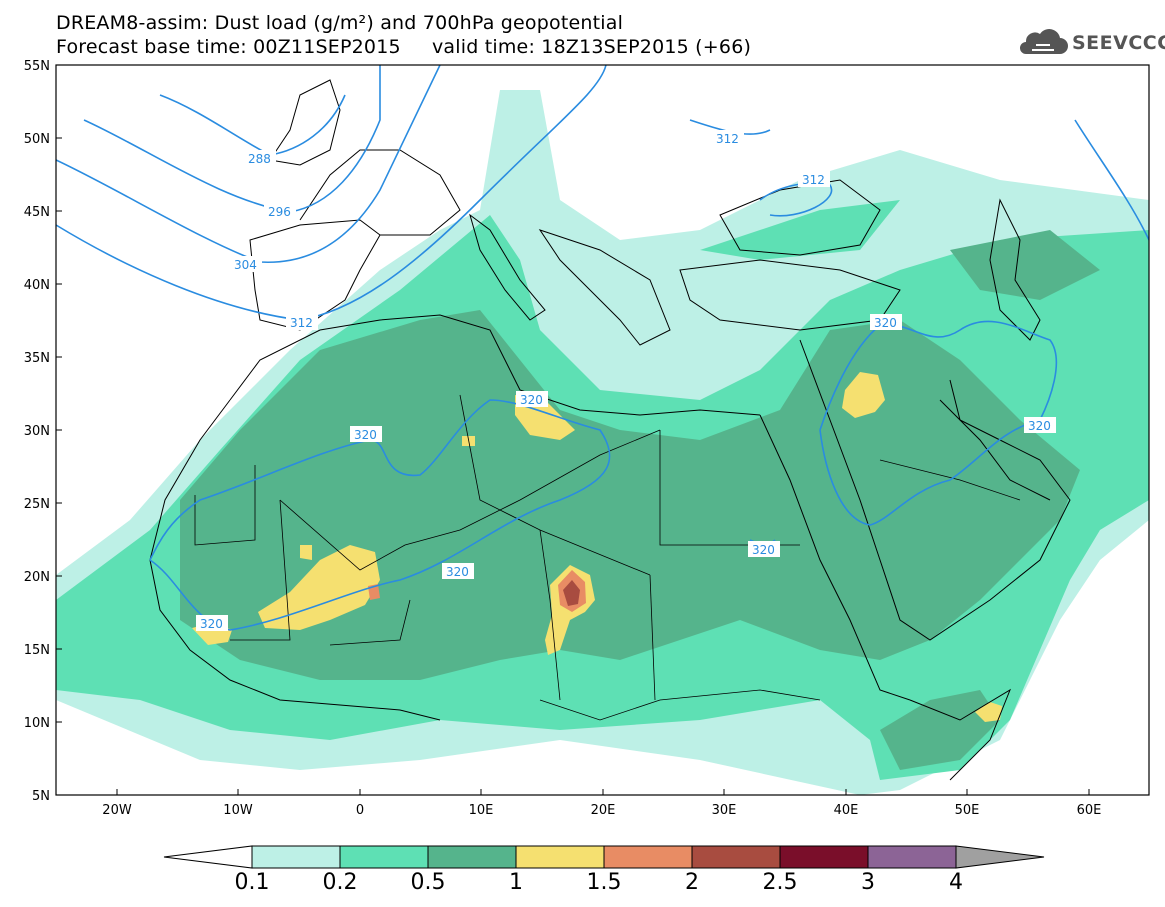 This screenshot has width=1165, height=907. I want to click on lat-tick: 40N, so click(37, 285).